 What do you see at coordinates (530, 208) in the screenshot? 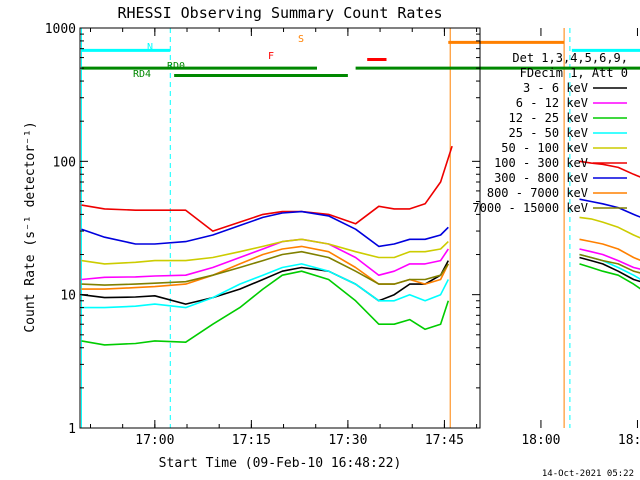
I see `legend-label-8: 7000 - 15000 keV` at bounding box center [530, 208].